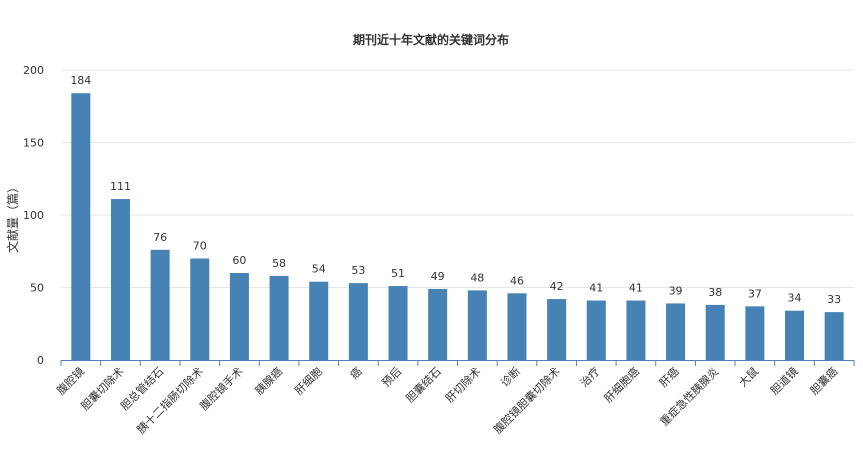 The height and width of the screenshot is (473, 863). What do you see at coordinates (356, 373) in the screenshot?
I see `x-tick-label: 癌` at bounding box center [356, 373].